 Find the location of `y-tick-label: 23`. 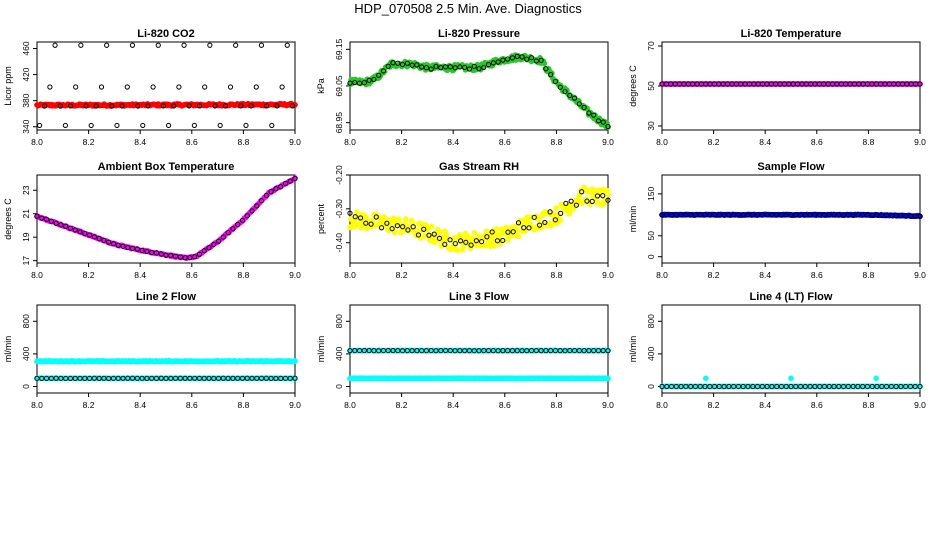

y-tick-label: 23 is located at coordinates (26, 190).